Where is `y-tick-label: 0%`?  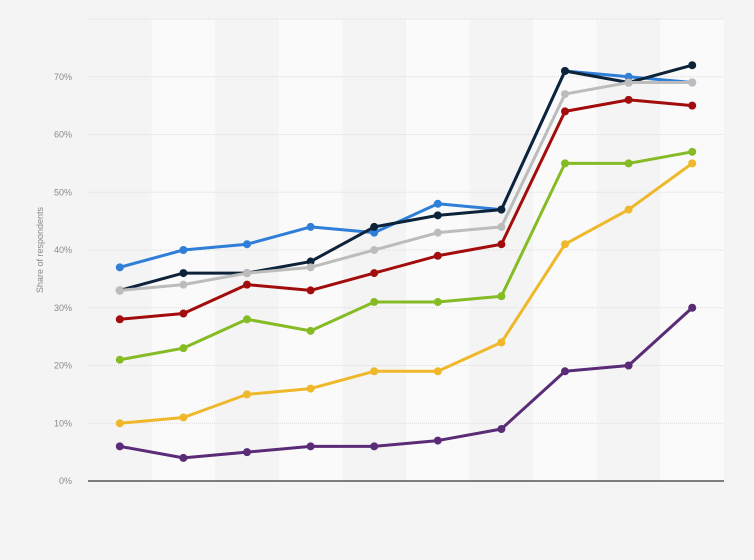
y-tick-label: 0% is located at coordinates (65, 481).